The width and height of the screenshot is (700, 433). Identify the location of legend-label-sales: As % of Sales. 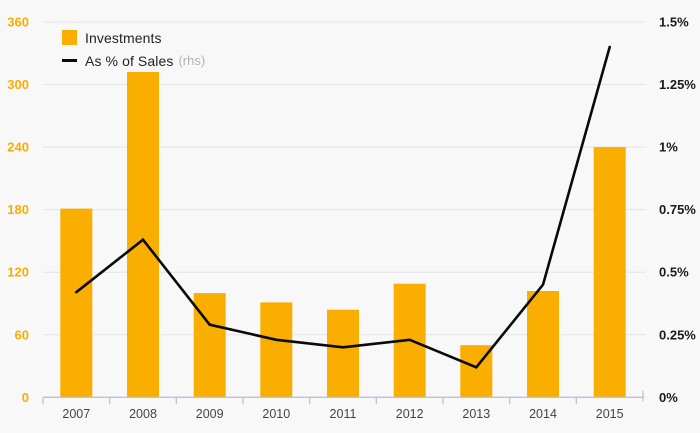
(129, 60).